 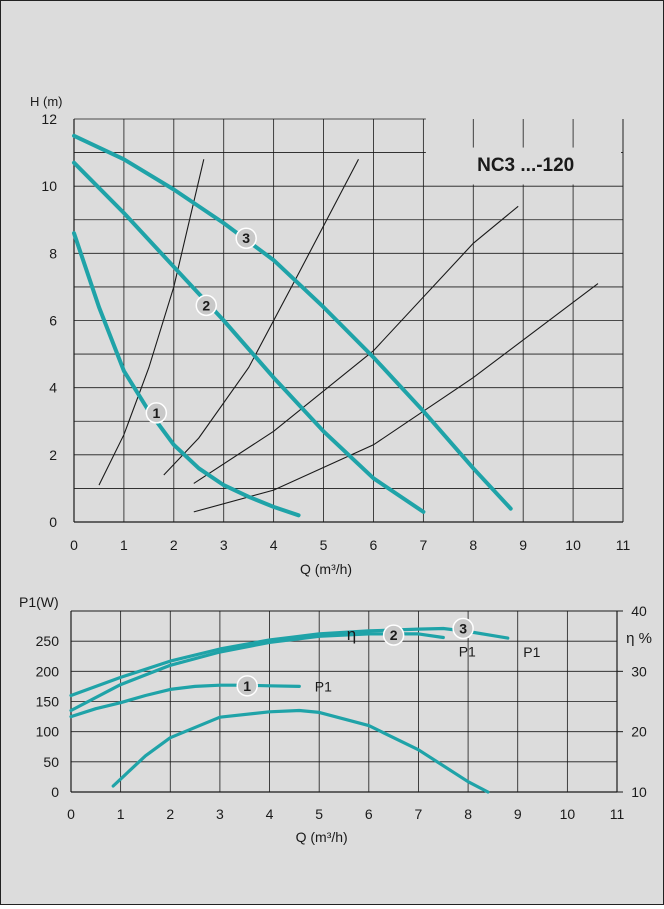 I want to click on pump-curve-2-badge-label: 2, so click(x=206, y=305).